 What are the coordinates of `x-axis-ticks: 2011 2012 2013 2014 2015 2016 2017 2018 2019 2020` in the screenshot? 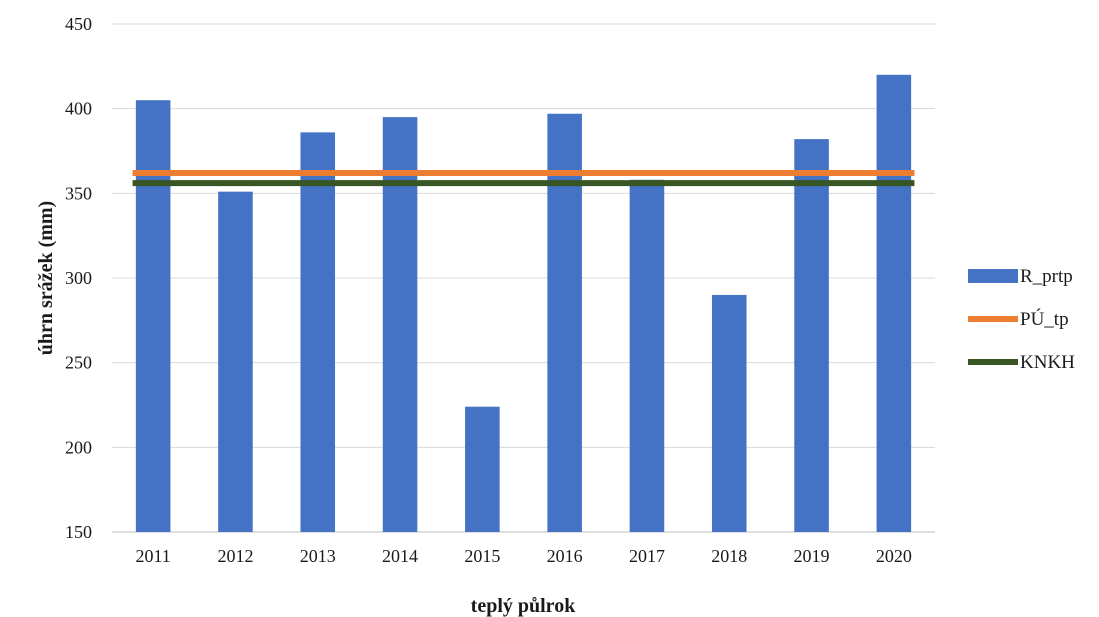 It's located at (523, 556).